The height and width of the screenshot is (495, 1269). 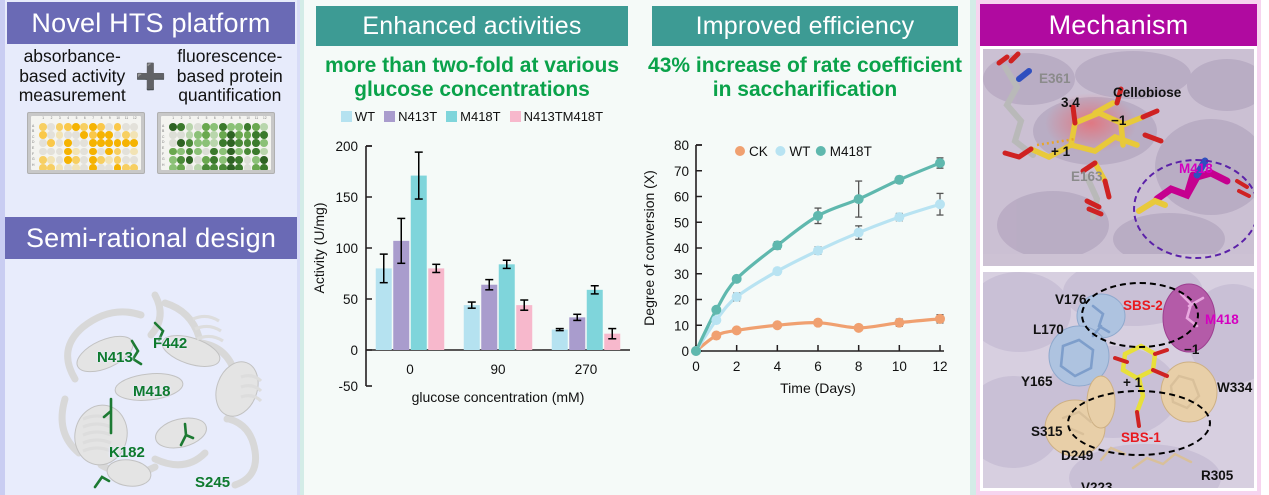 What do you see at coordinates (101, 117) in the screenshot?
I see `plate-col-label: 8` at bounding box center [101, 117].